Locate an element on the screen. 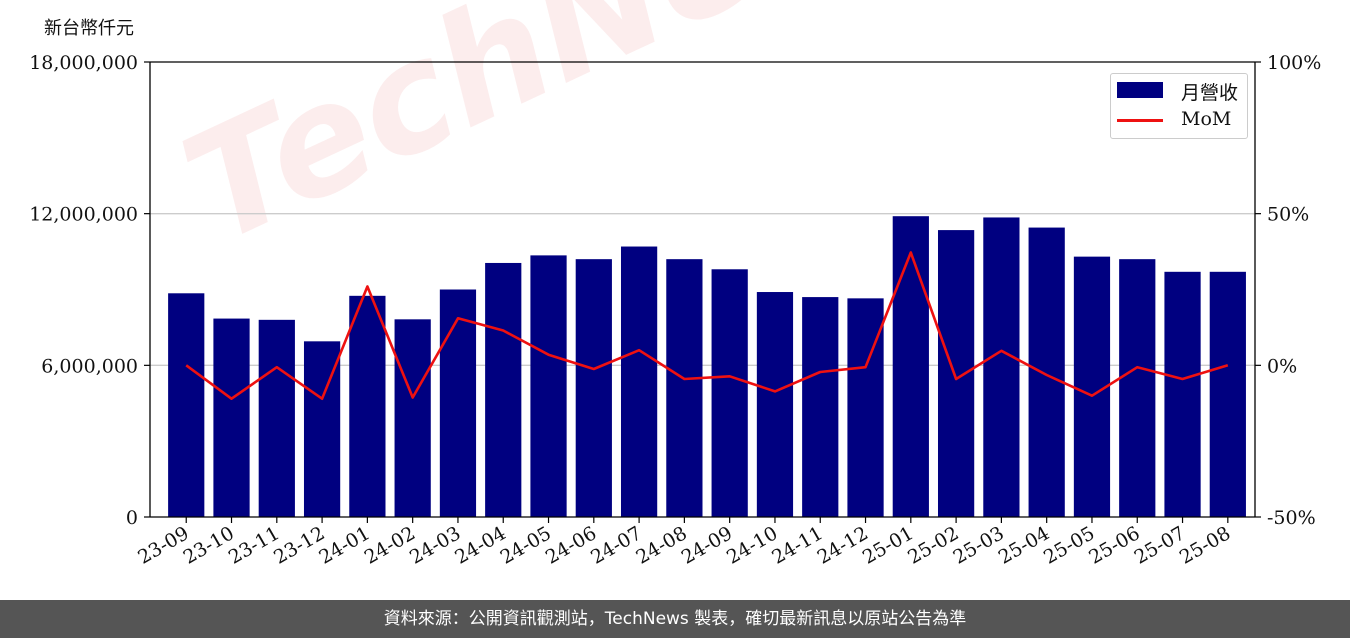 Image resolution: width=1350 pixels, height=638 pixels. x-tick-label: 24-04 is located at coordinates (480, 545).